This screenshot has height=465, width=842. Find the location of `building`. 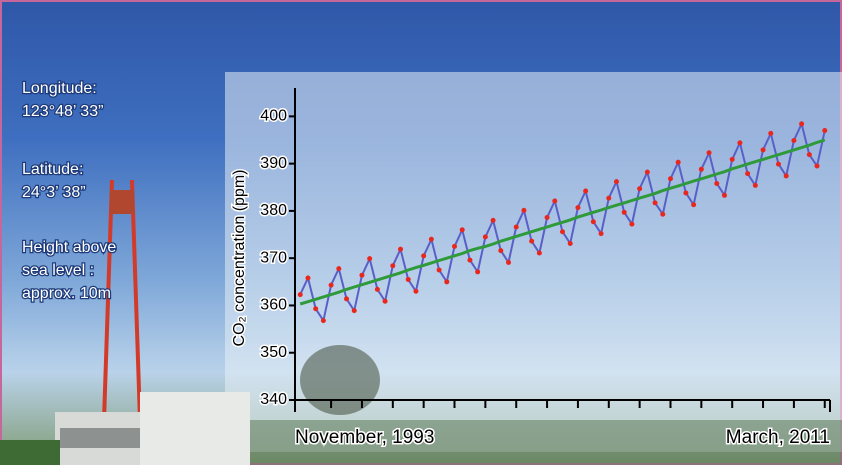

building is located at coordinates (152, 428).